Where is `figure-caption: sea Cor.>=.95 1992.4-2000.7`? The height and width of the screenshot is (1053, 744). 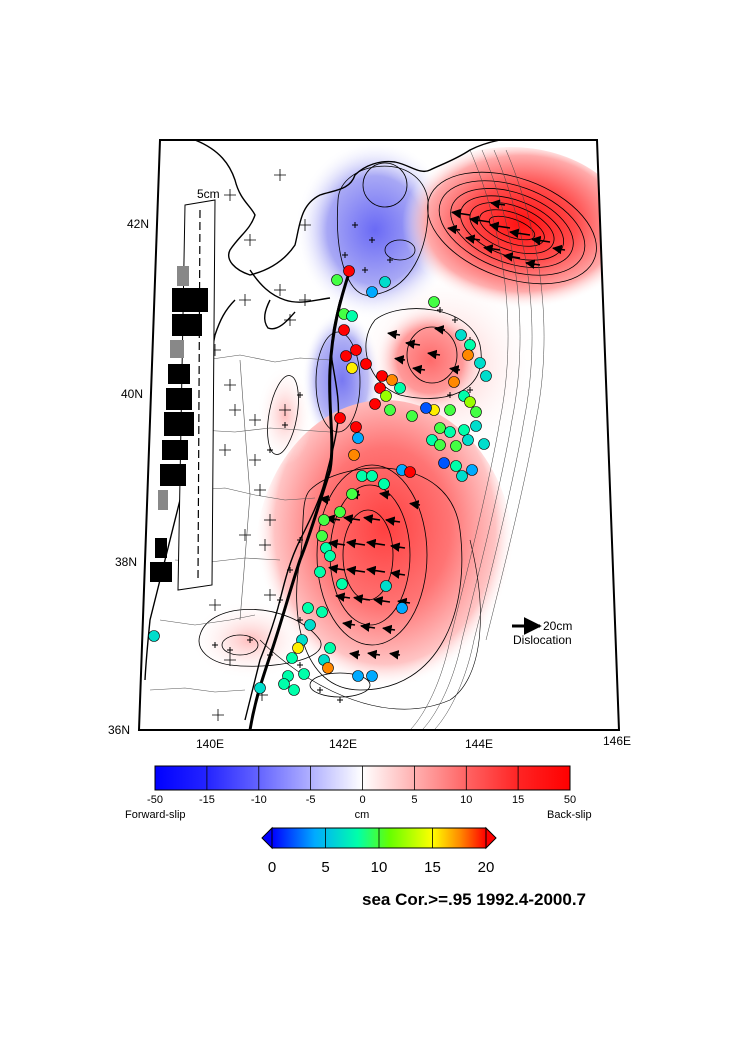 figure-caption: sea Cor.>=.95 1992.4-2000.7 is located at coordinates (474, 899).